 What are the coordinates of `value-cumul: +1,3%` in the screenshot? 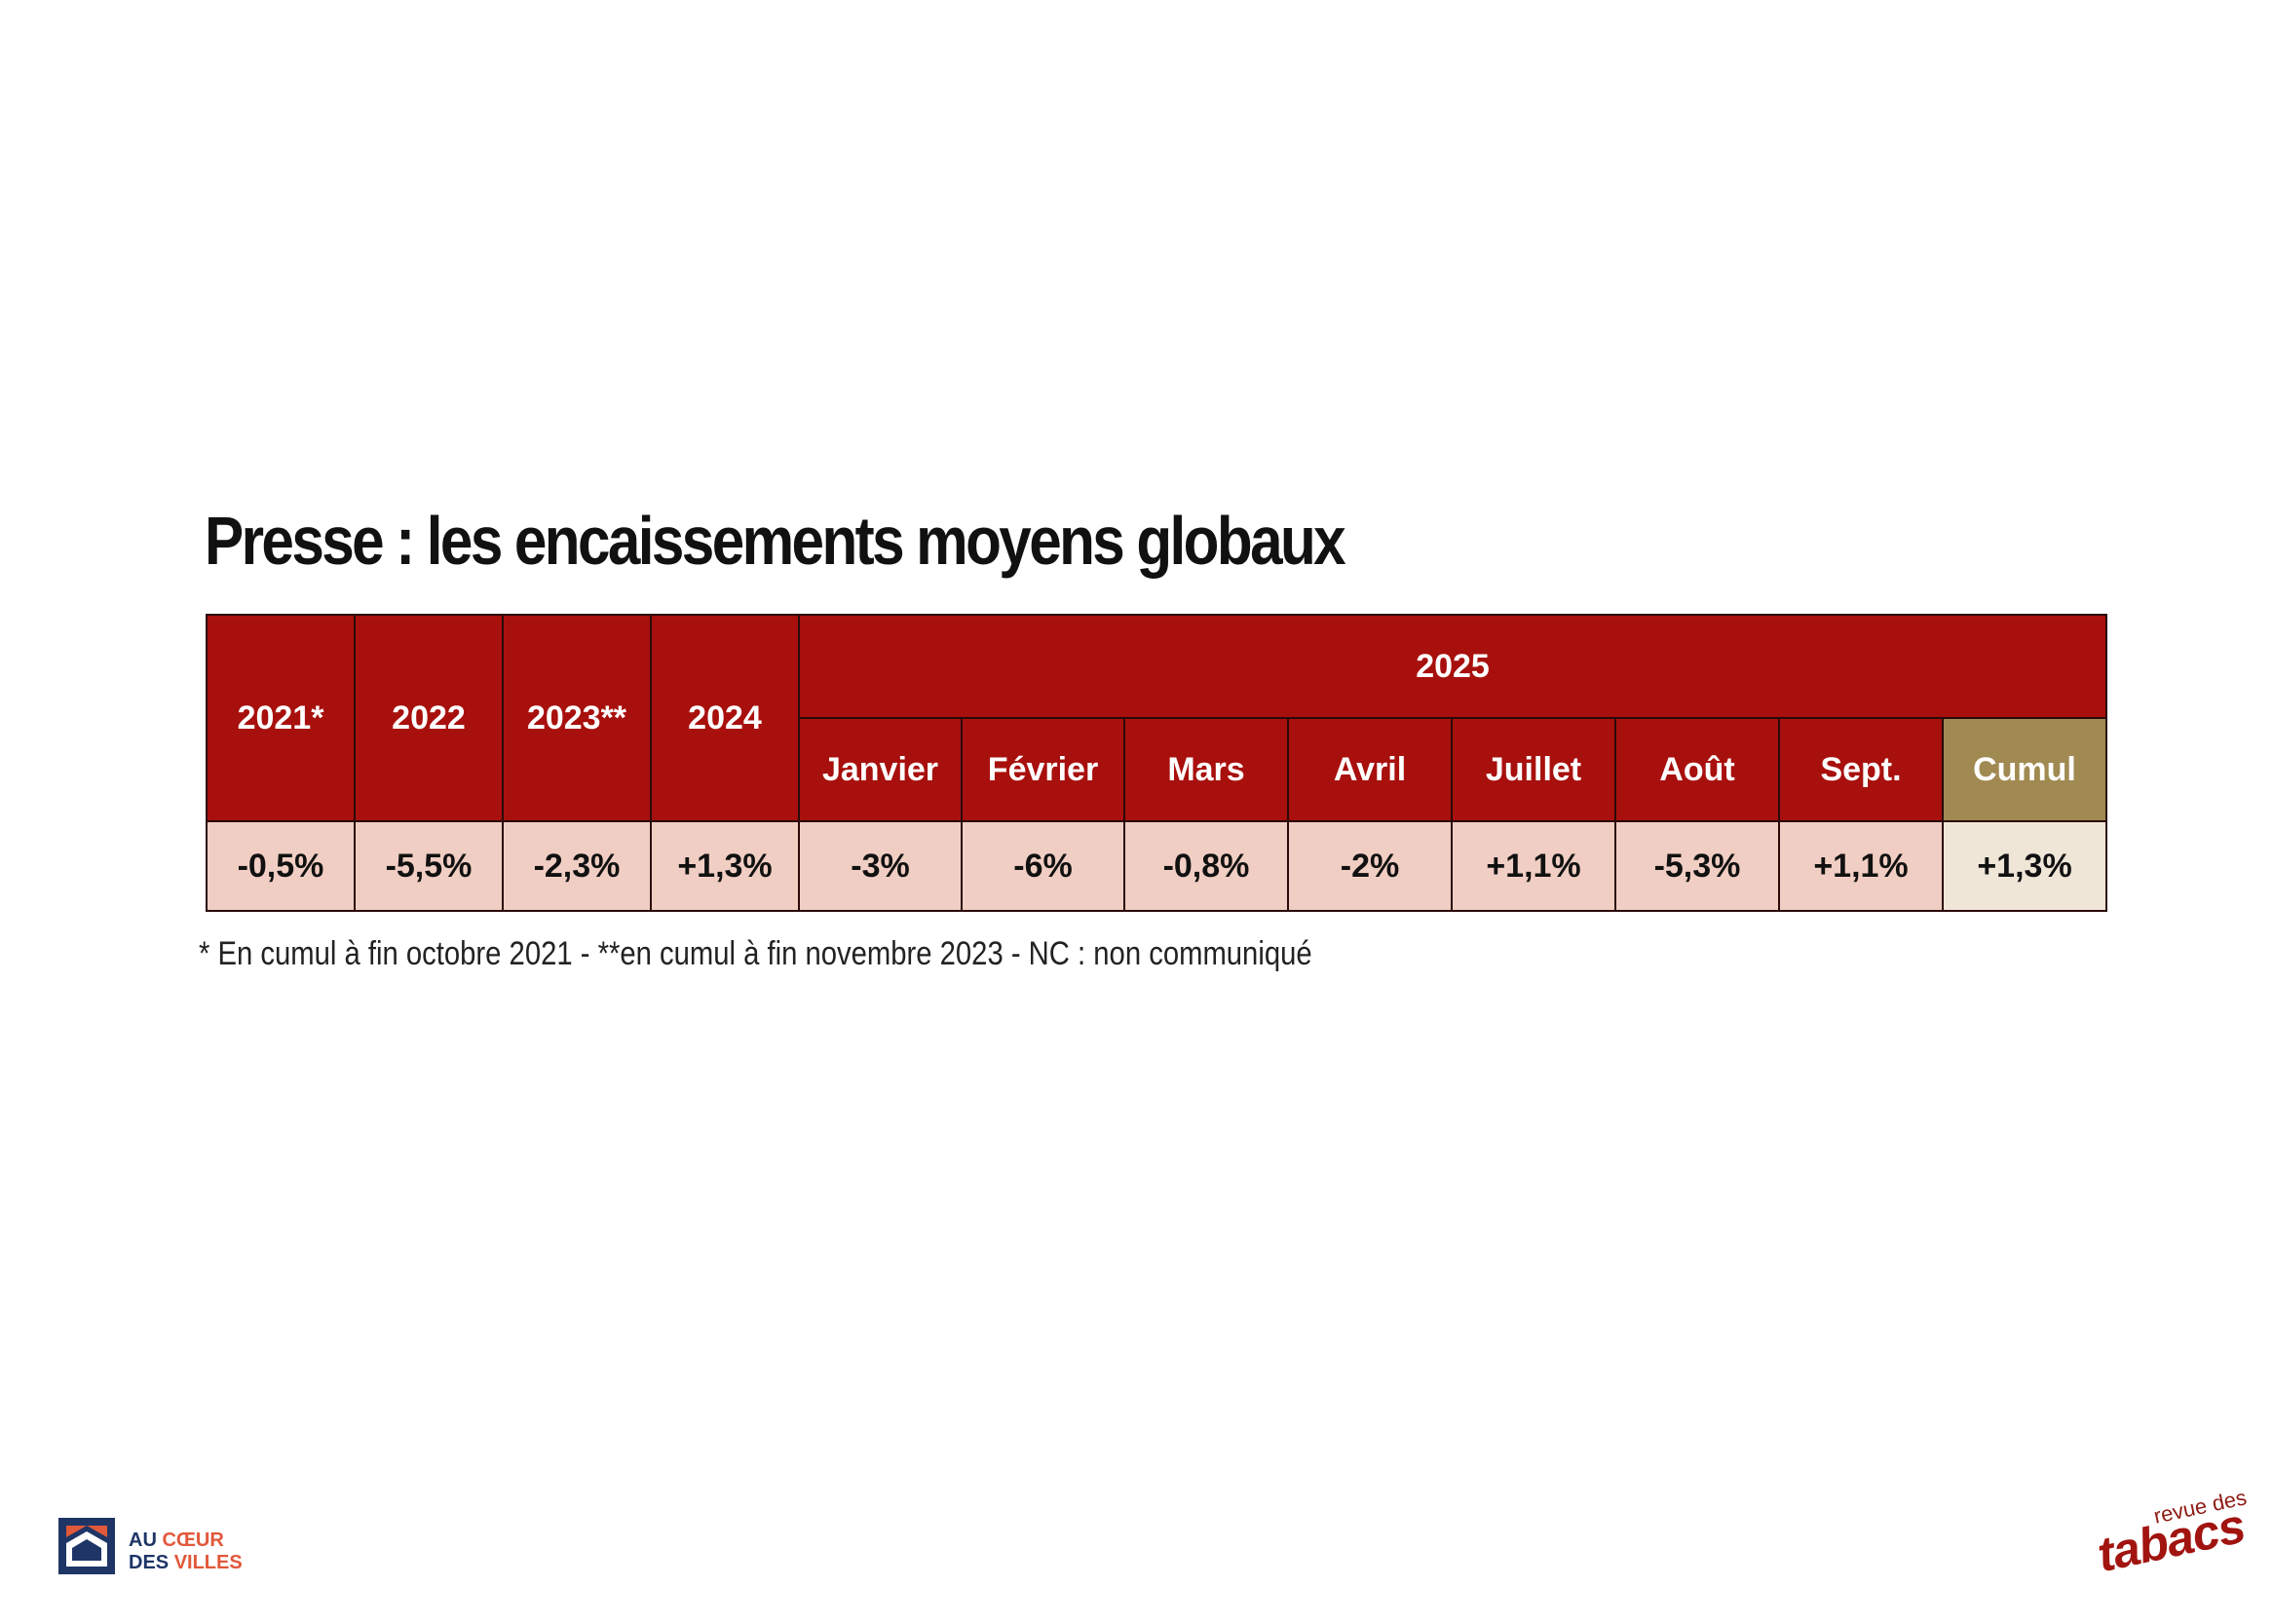 It's located at (2025, 866).